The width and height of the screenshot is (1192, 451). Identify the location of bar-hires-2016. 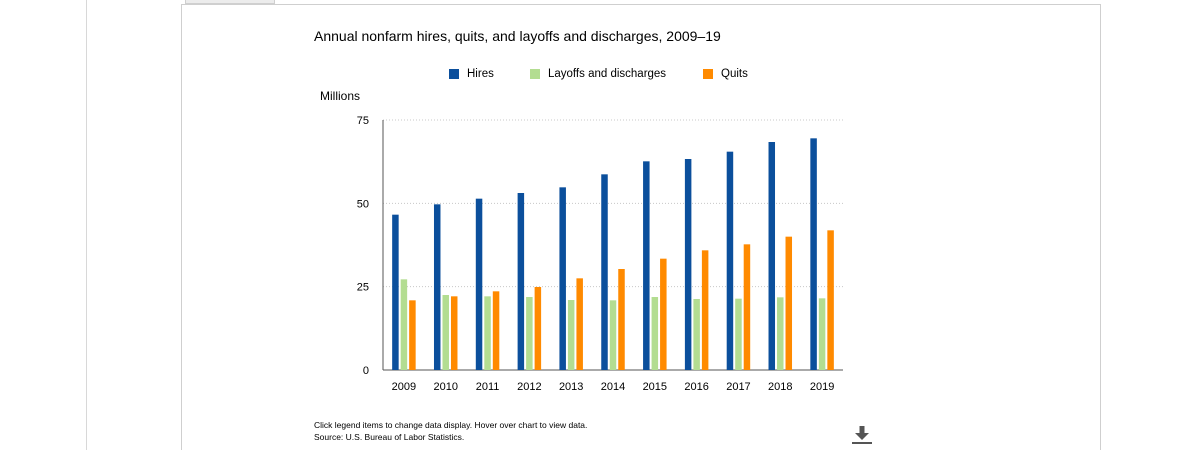
(688, 264).